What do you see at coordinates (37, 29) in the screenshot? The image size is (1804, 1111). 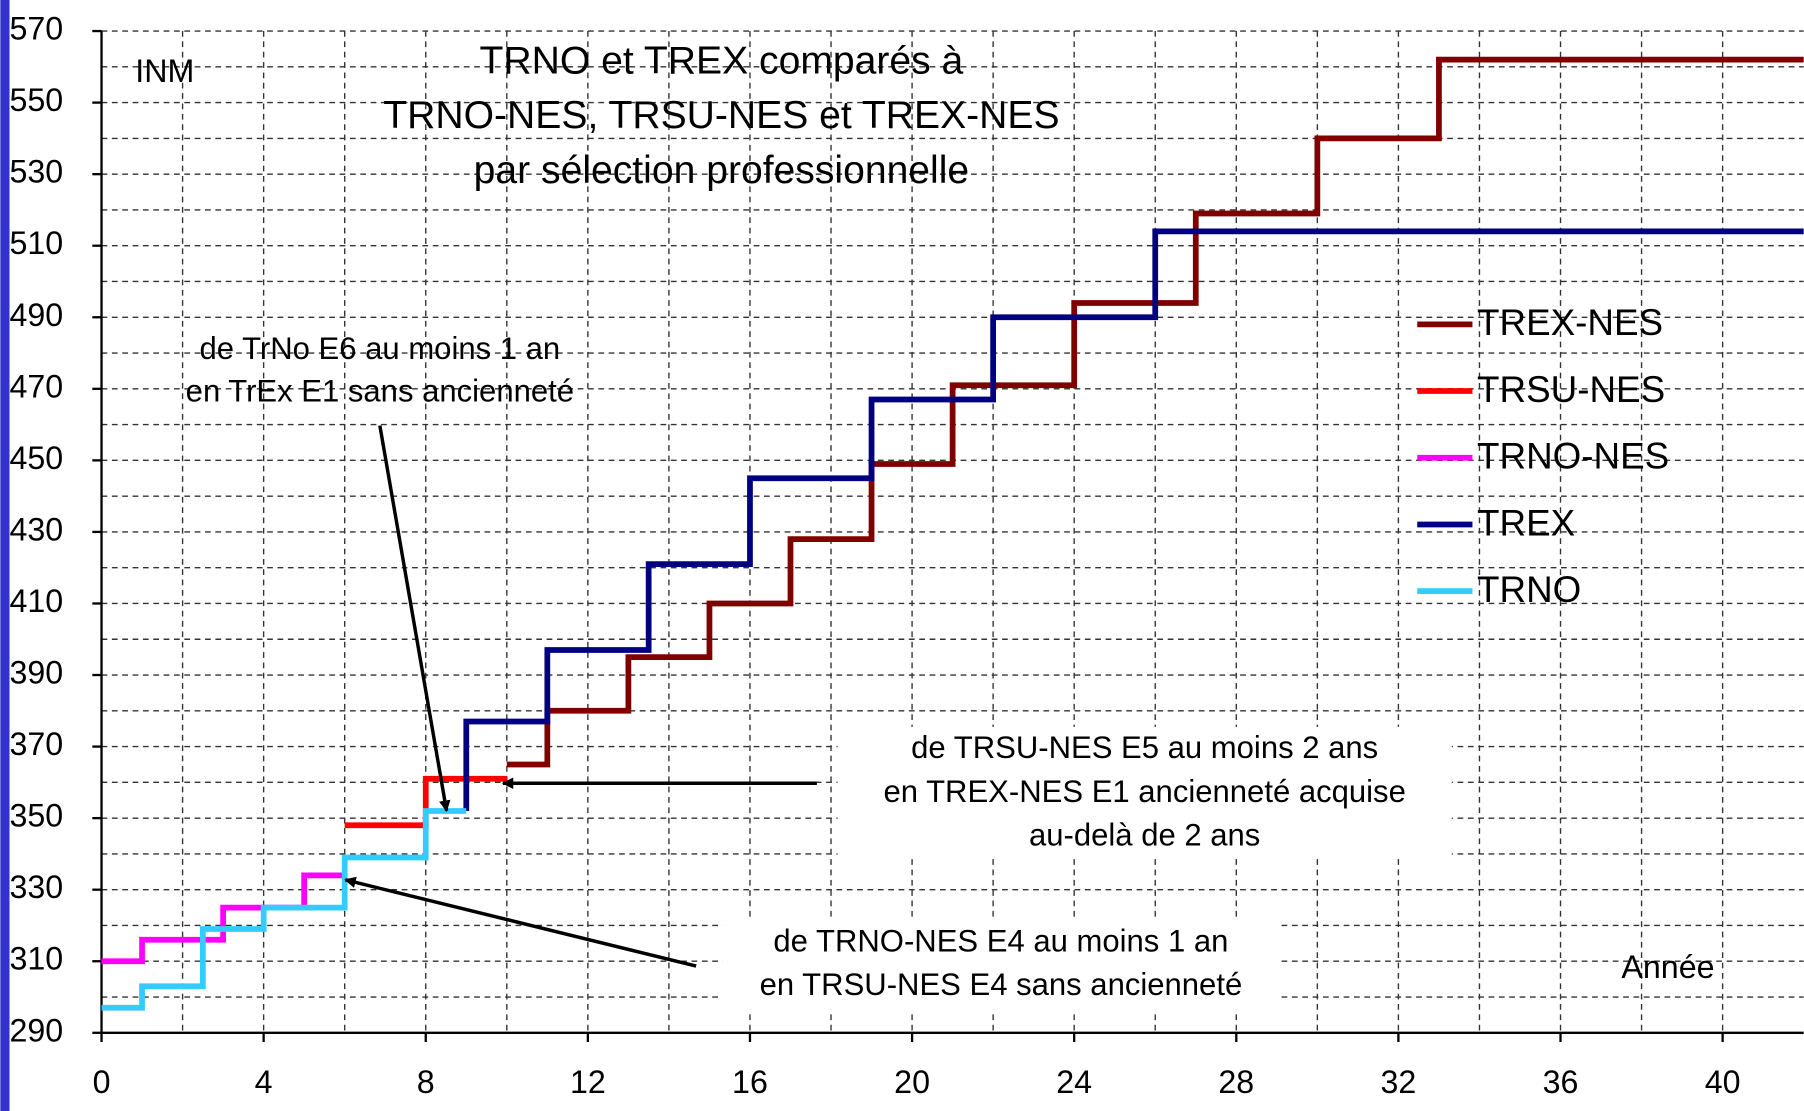 I see `y-tick-label: 570` at bounding box center [37, 29].